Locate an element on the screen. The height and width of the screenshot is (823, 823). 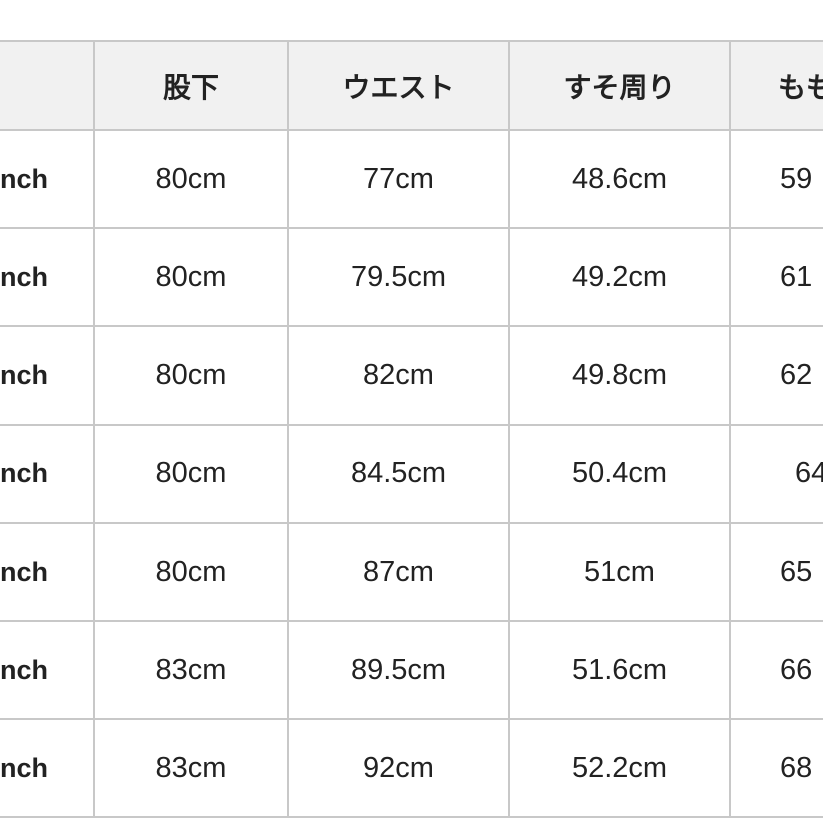
table-bottom-border is located at coordinates (411, 817).